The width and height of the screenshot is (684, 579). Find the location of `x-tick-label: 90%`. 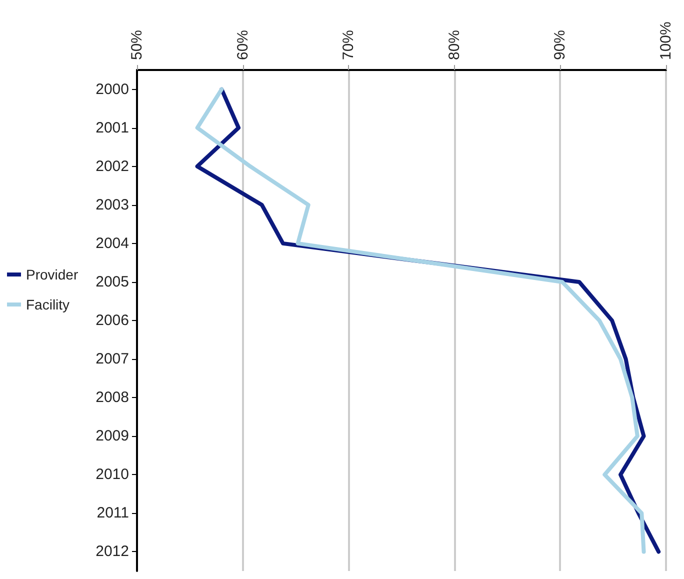

x-tick-label: 90% is located at coordinates (560, 45).